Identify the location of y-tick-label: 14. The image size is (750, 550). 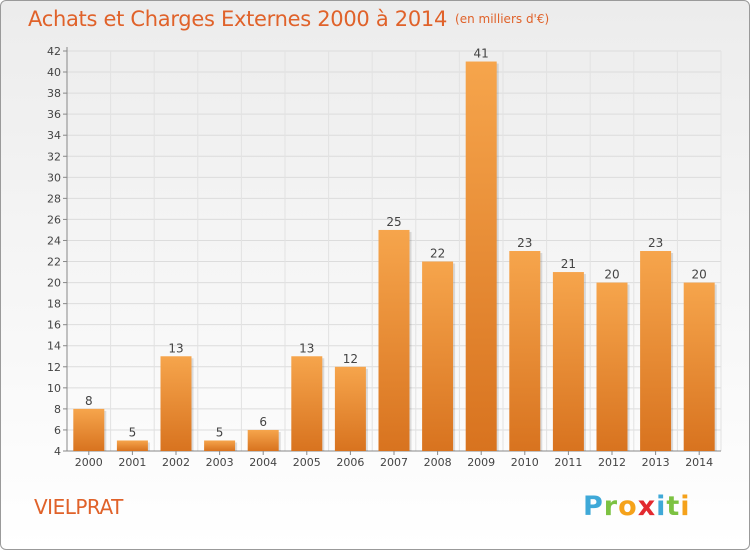
(54, 346).